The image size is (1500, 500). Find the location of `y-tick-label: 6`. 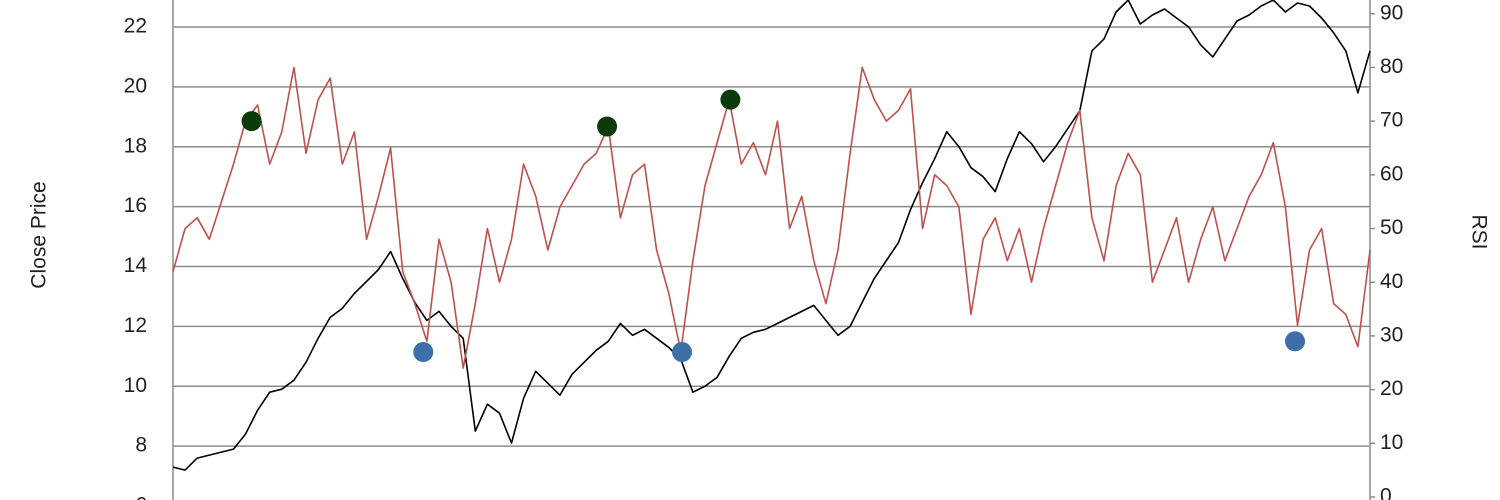

y-tick-label: 6 is located at coordinates (141, 497).